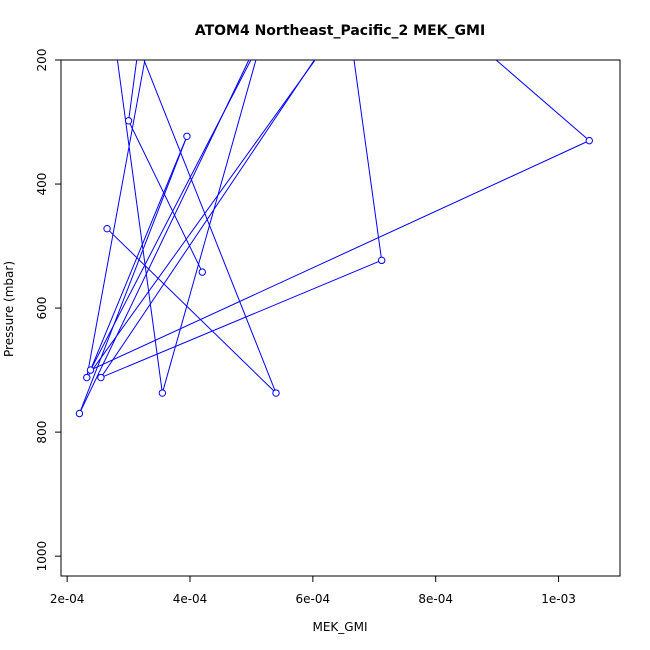 Image resolution: width=650 pixels, height=650 pixels. What do you see at coordinates (42, 308) in the screenshot?
I see `y-tick-label: 600` at bounding box center [42, 308].